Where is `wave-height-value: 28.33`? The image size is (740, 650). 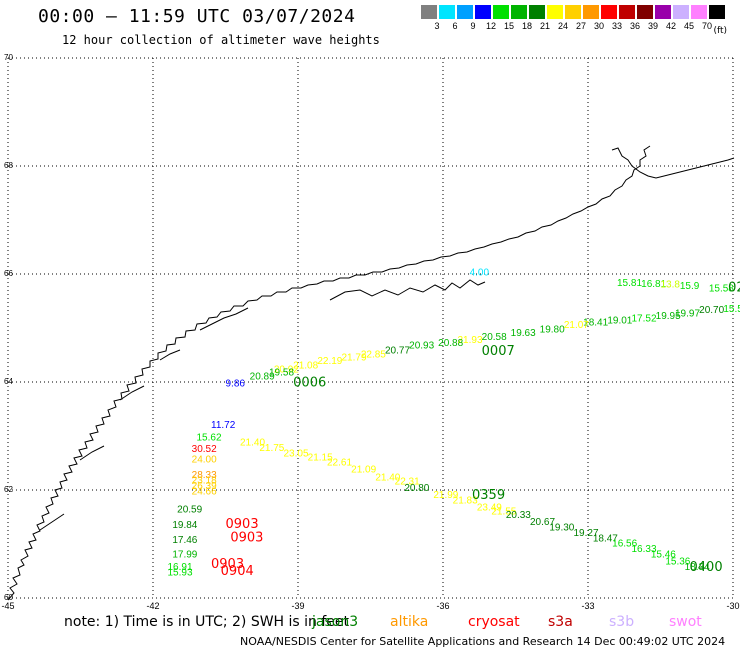 wave-height-value: 28.33 is located at coordinates (204, 475).